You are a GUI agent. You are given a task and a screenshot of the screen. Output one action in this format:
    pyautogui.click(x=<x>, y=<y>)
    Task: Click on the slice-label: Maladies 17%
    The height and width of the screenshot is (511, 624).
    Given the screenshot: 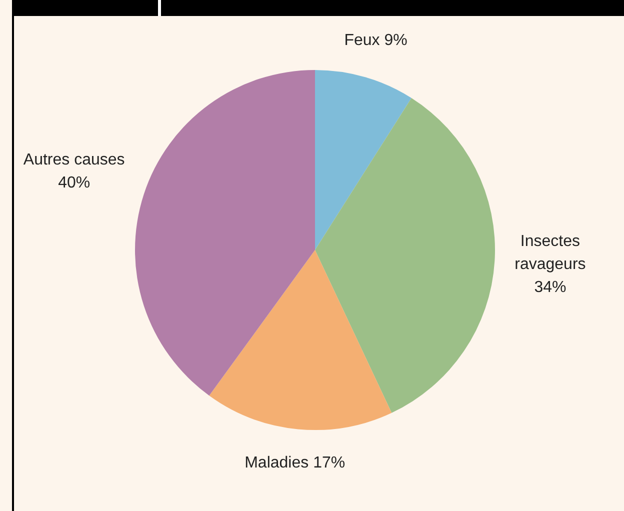 What is the action you would take?
    pyautogui.click(x=295, y=463)
    